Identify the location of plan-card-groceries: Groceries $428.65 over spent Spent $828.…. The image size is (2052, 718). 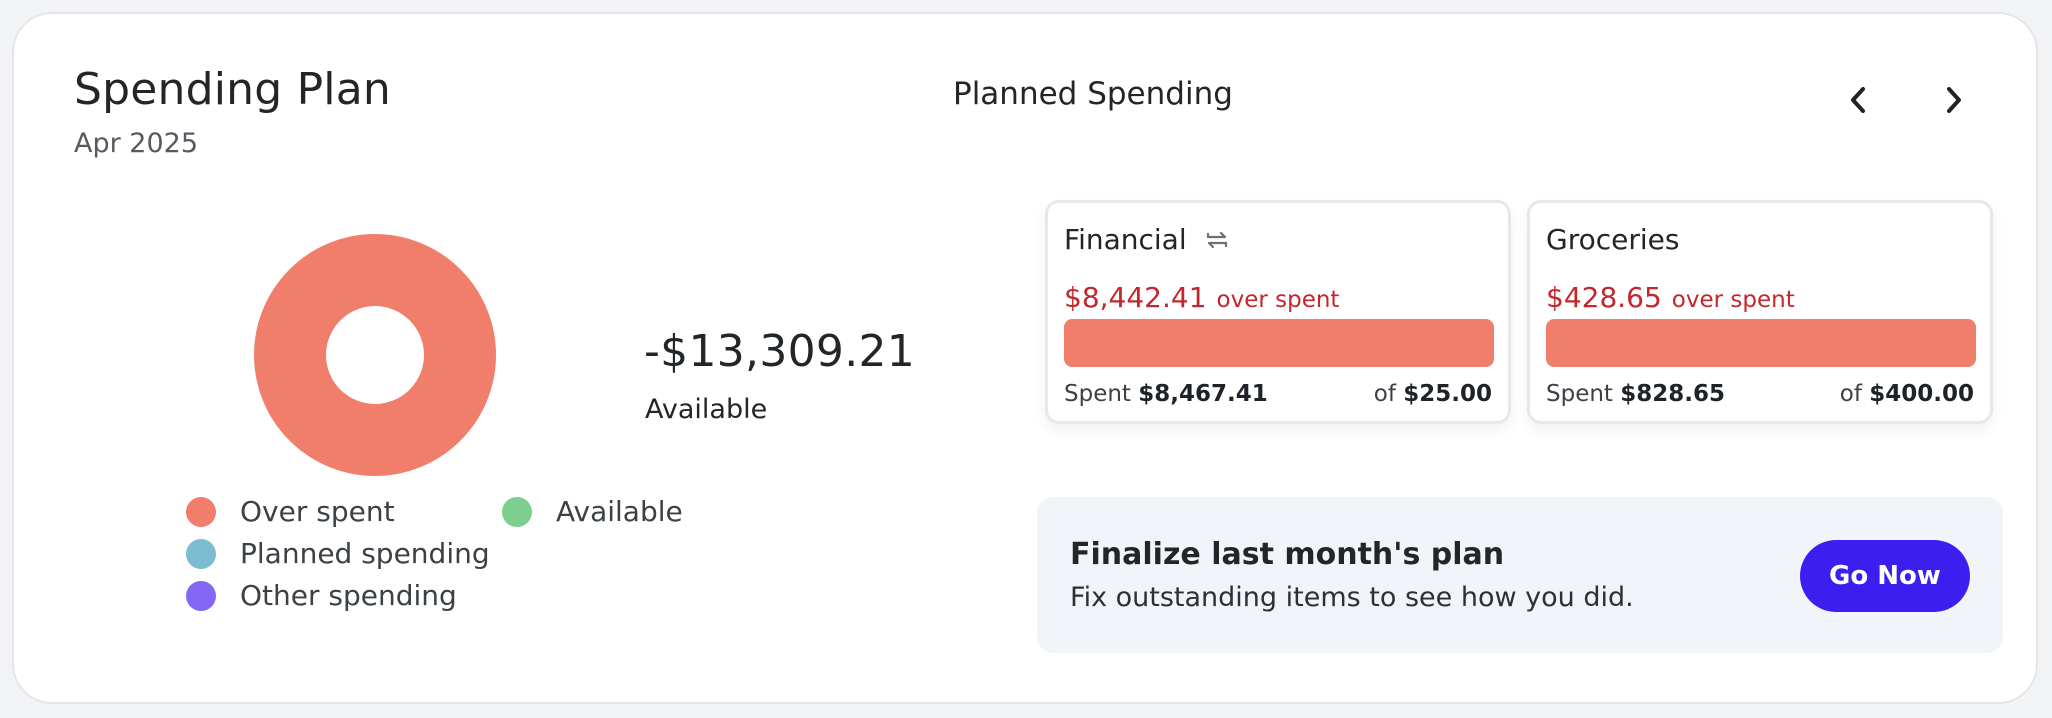
(1760, 312).